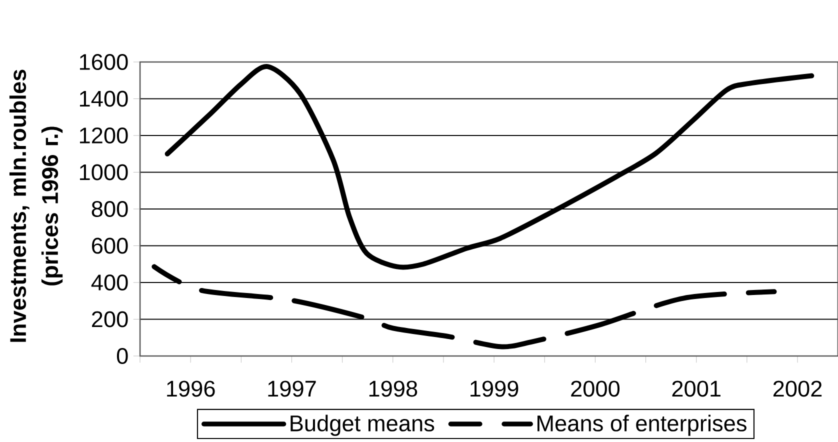 This screenshot has width=838, height=442. I want to click on x-tick-label: 2000, so click(595, 388).